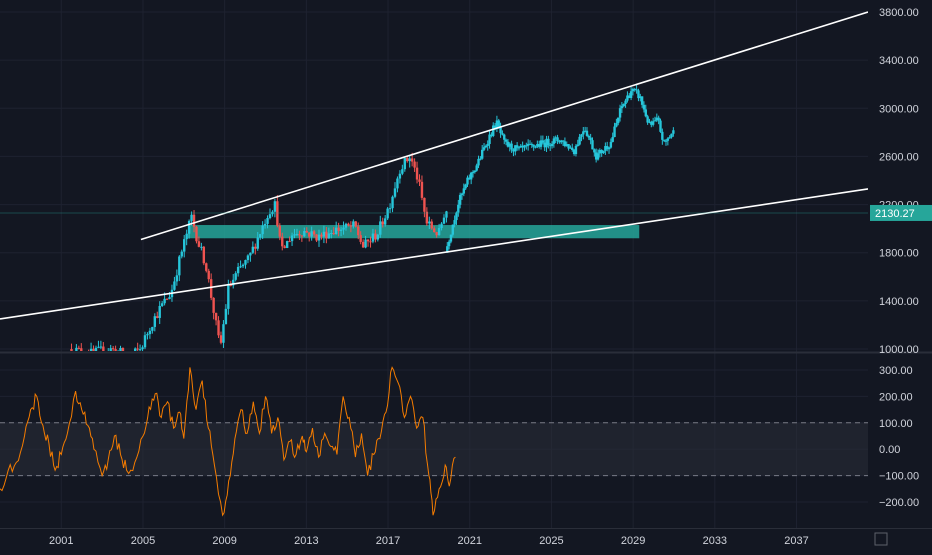  I want to click on price-axis-label: 3800.00, so click(899, 13).